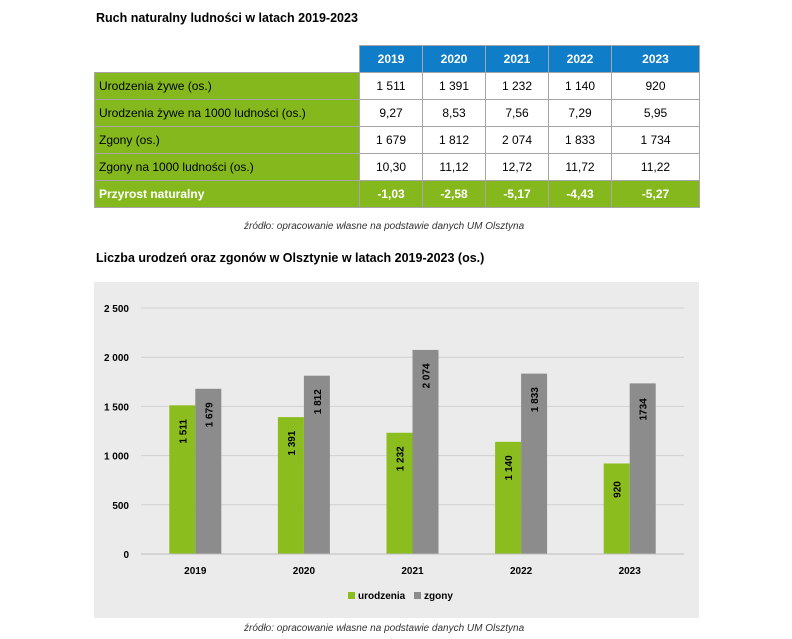 This screenshot has width=792, height=639. I want to click on y-tick-label: 2 500, so click(116, 309).